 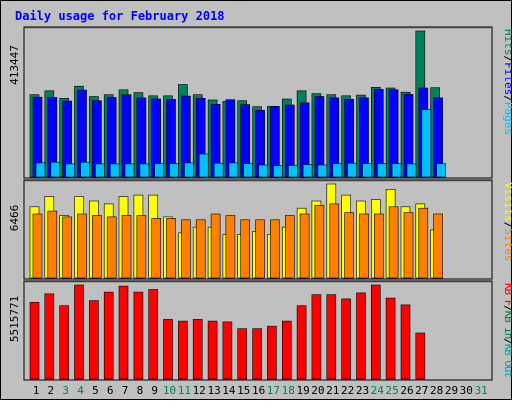 What do you see at coordinates (421, 390) in the screenshot?
I see `x-tick-label-27: 27` at bounding box center [421, 390].